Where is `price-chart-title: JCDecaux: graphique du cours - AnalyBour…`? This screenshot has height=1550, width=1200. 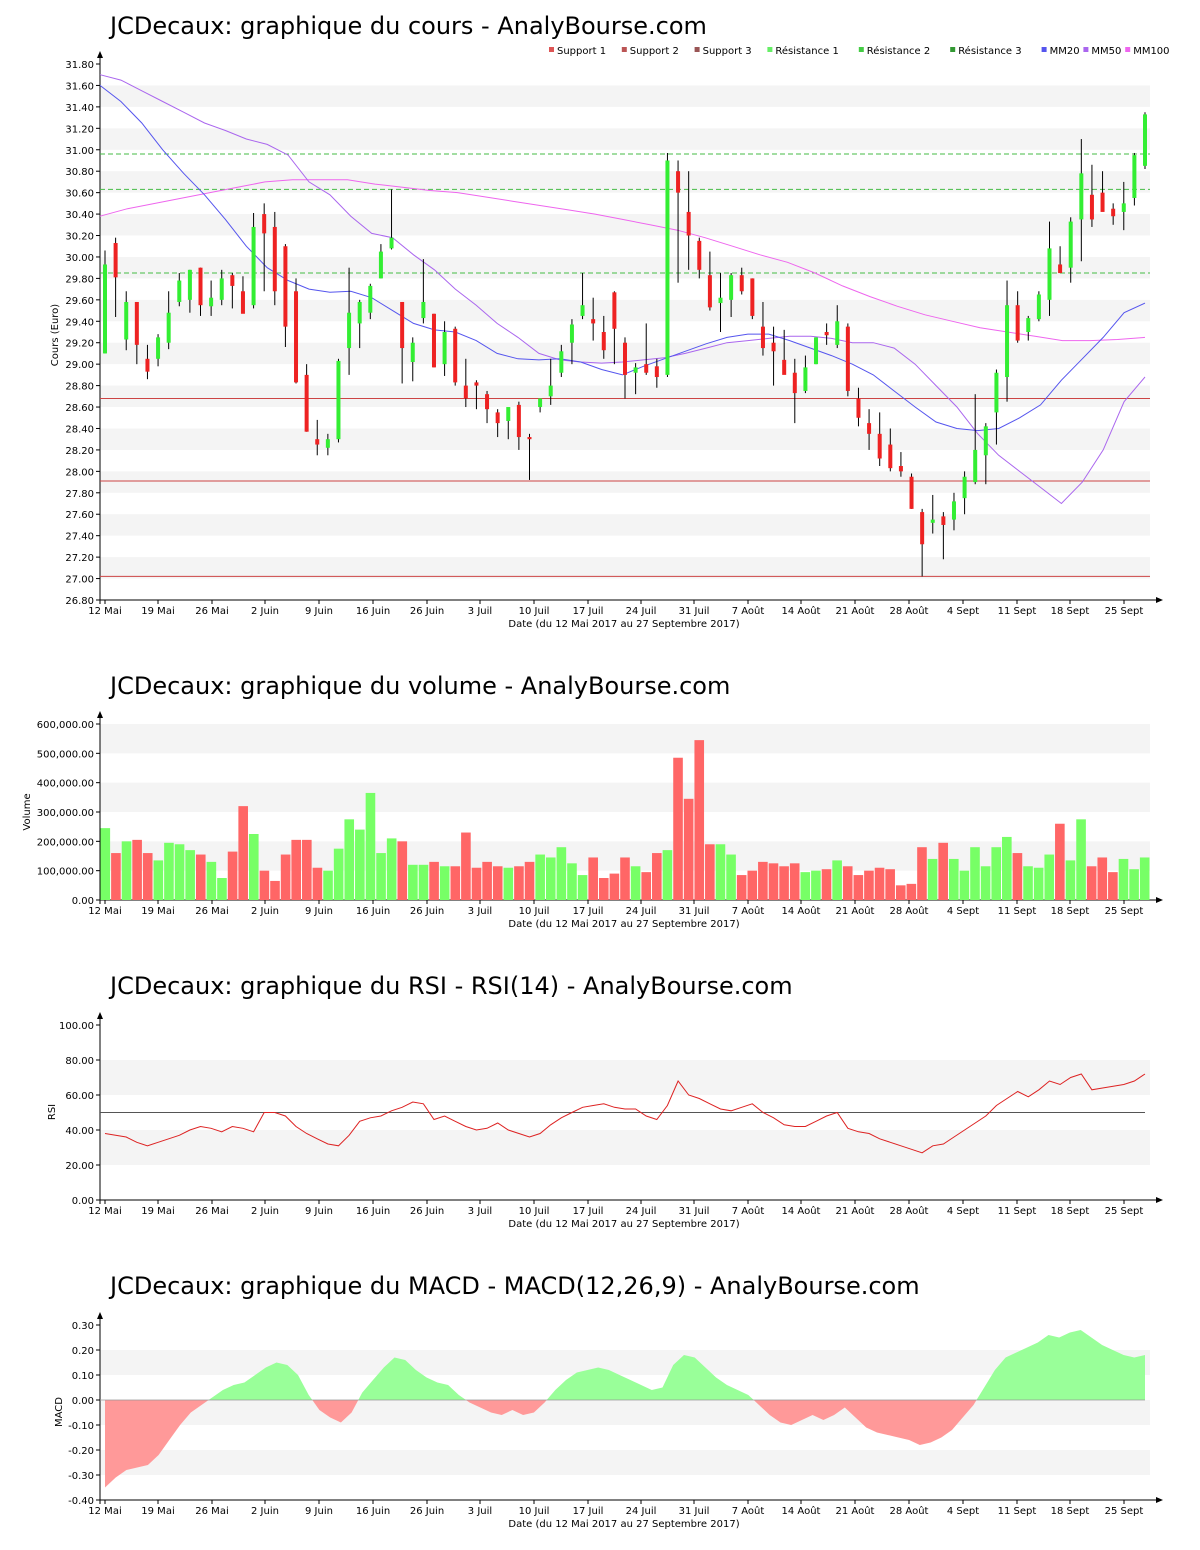
price-chart-title: JCDecaux: graphique du cours - AnalyBour… is located at coordinates (407, 26).